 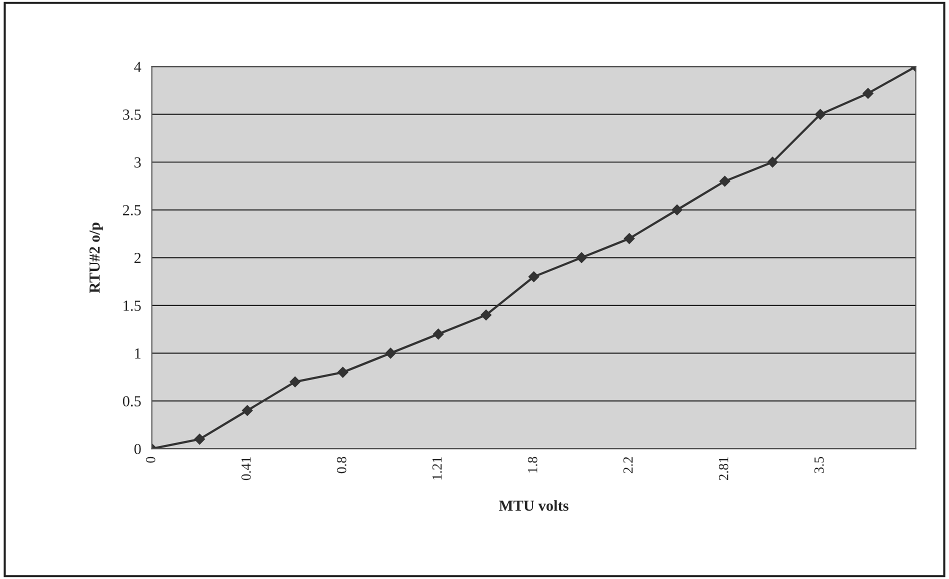 What do you see at coordinates (533, 505) in the screenshot?
I see `x-axis-title: MTU volts` at bounding box center [533, 505].